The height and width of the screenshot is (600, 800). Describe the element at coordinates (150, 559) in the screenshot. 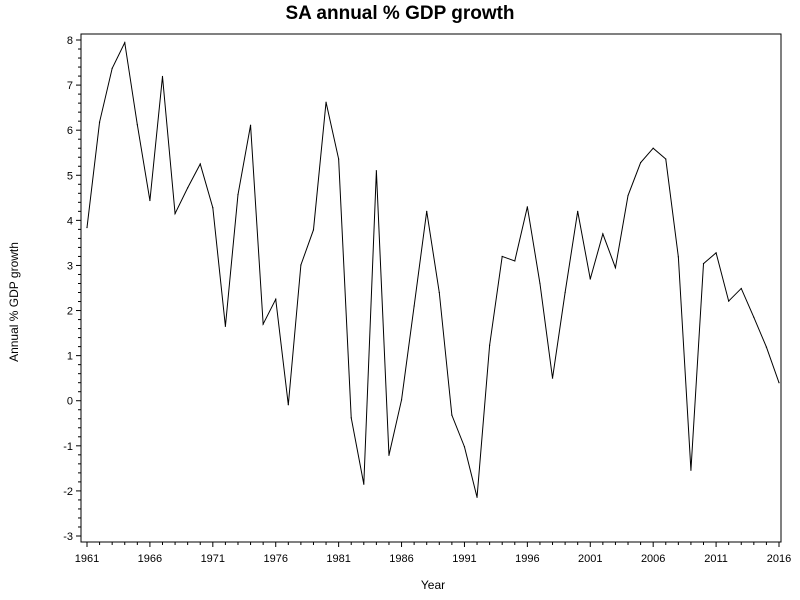

I see `x-tick-label: 1966` at that location.